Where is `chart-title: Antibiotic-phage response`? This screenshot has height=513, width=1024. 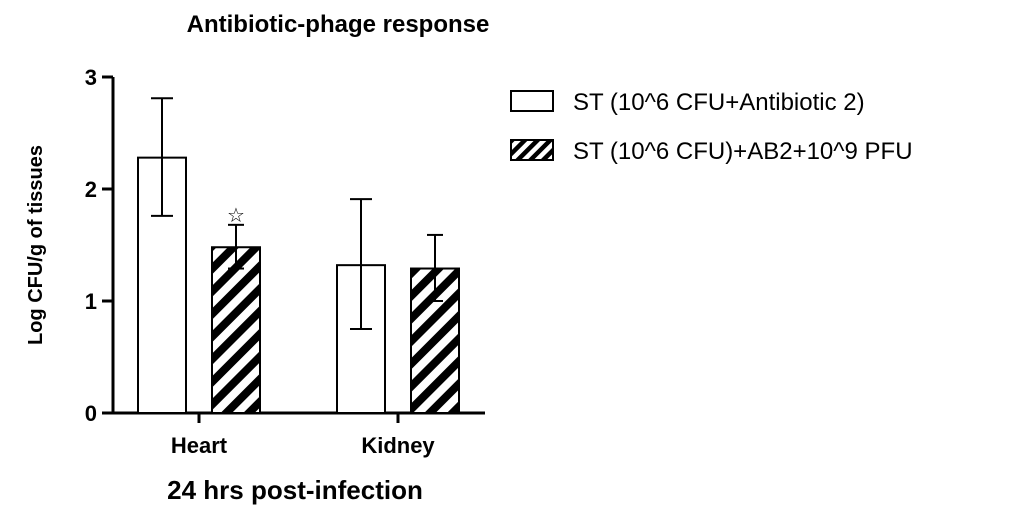 chart-title: Antibiotic-phage response is located at coordinates (338, 24).